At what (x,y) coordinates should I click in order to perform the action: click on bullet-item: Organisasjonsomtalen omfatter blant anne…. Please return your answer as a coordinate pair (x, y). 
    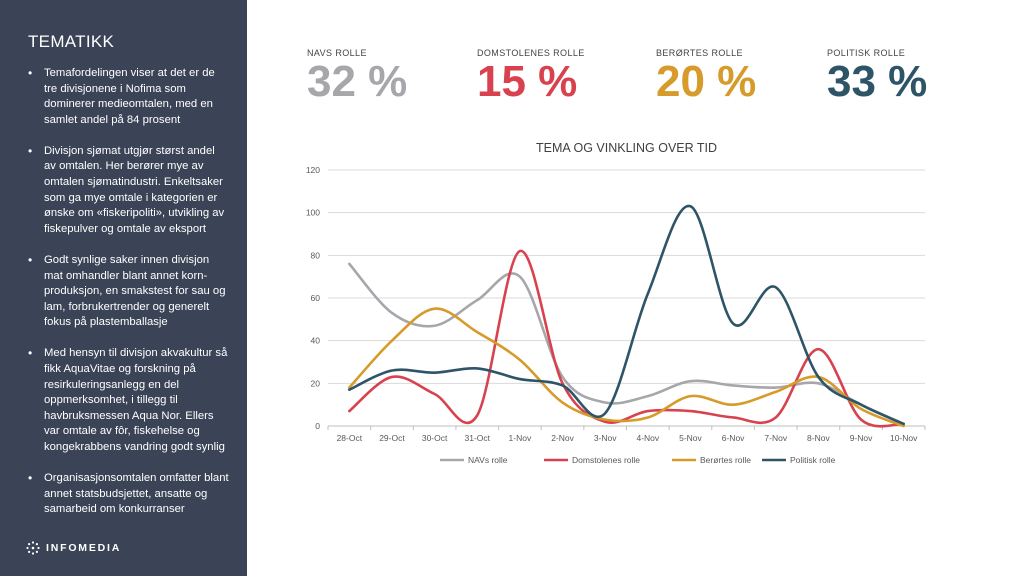
    Looking at the image, I should click on (128, 494).